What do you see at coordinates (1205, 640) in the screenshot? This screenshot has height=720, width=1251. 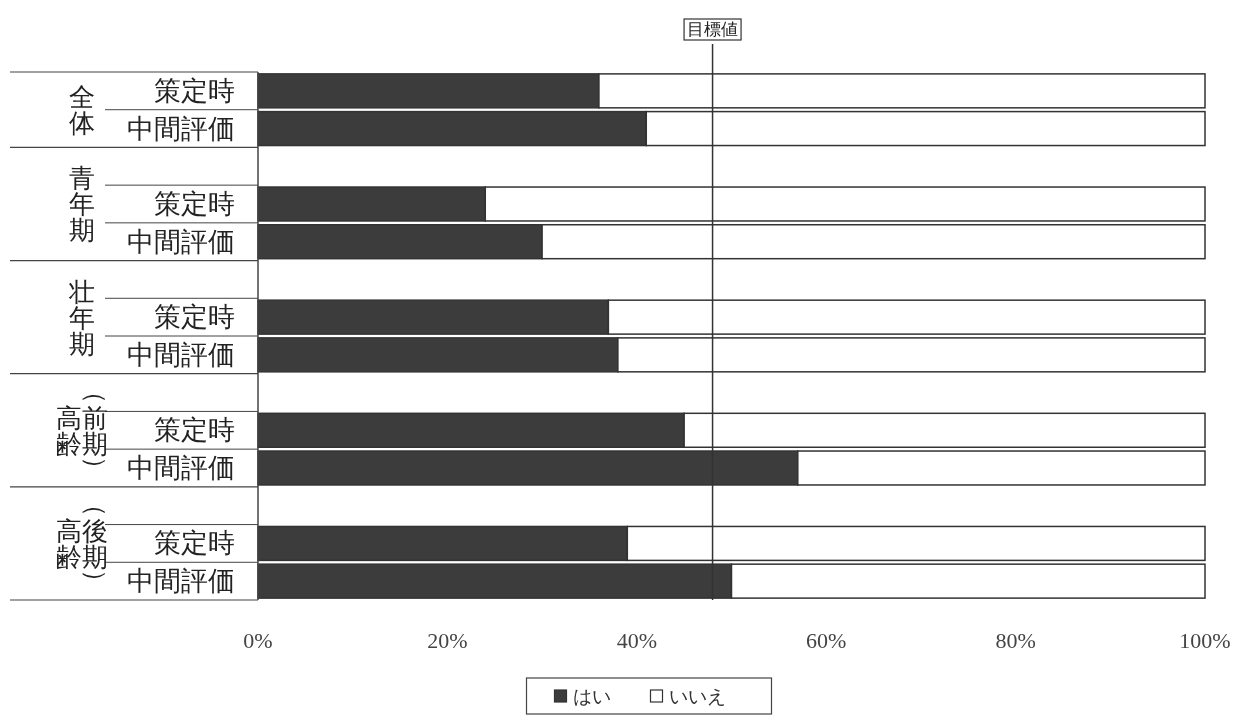 I see `x-tick-label: 100%` at bounding box center [1205, 640].